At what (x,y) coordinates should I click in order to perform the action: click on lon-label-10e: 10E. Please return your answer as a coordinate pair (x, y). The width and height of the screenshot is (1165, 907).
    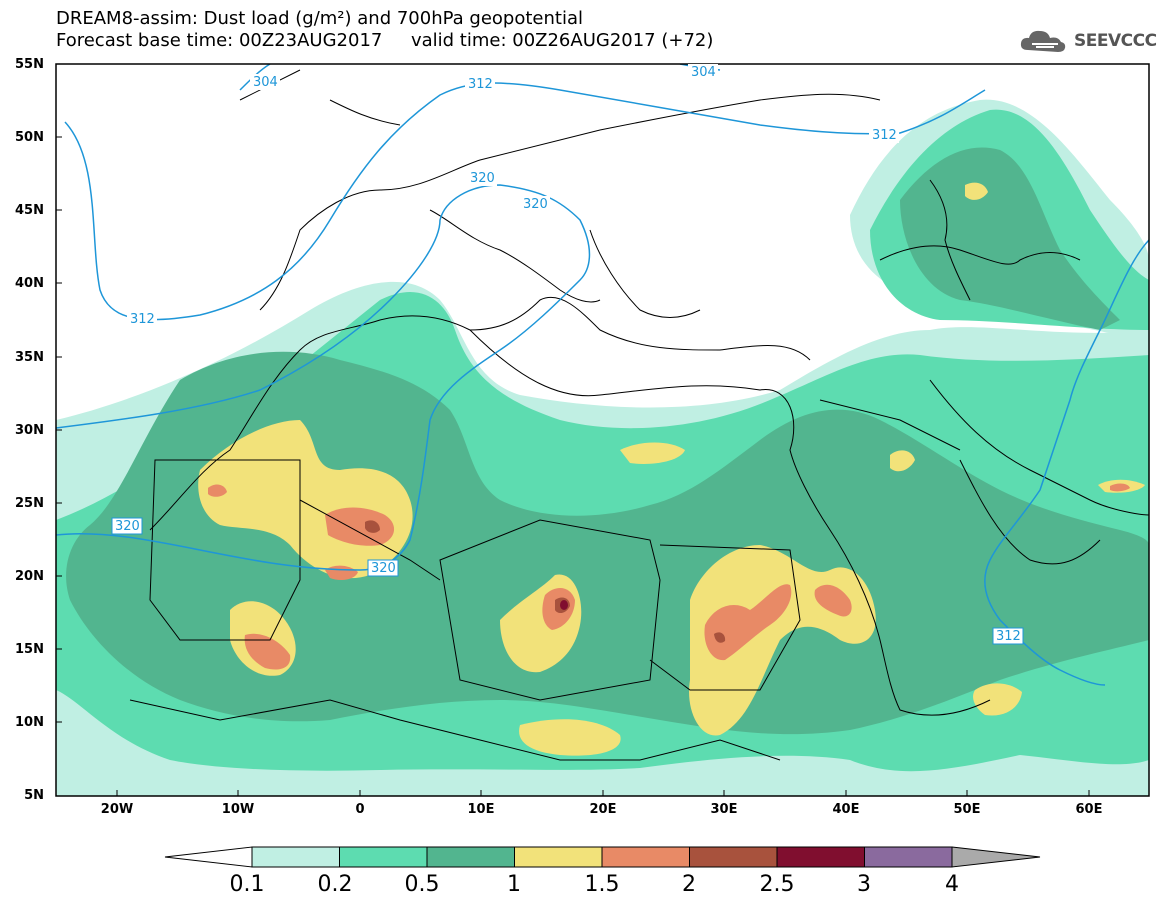
    Looking at the image, I should click on (481, 809).